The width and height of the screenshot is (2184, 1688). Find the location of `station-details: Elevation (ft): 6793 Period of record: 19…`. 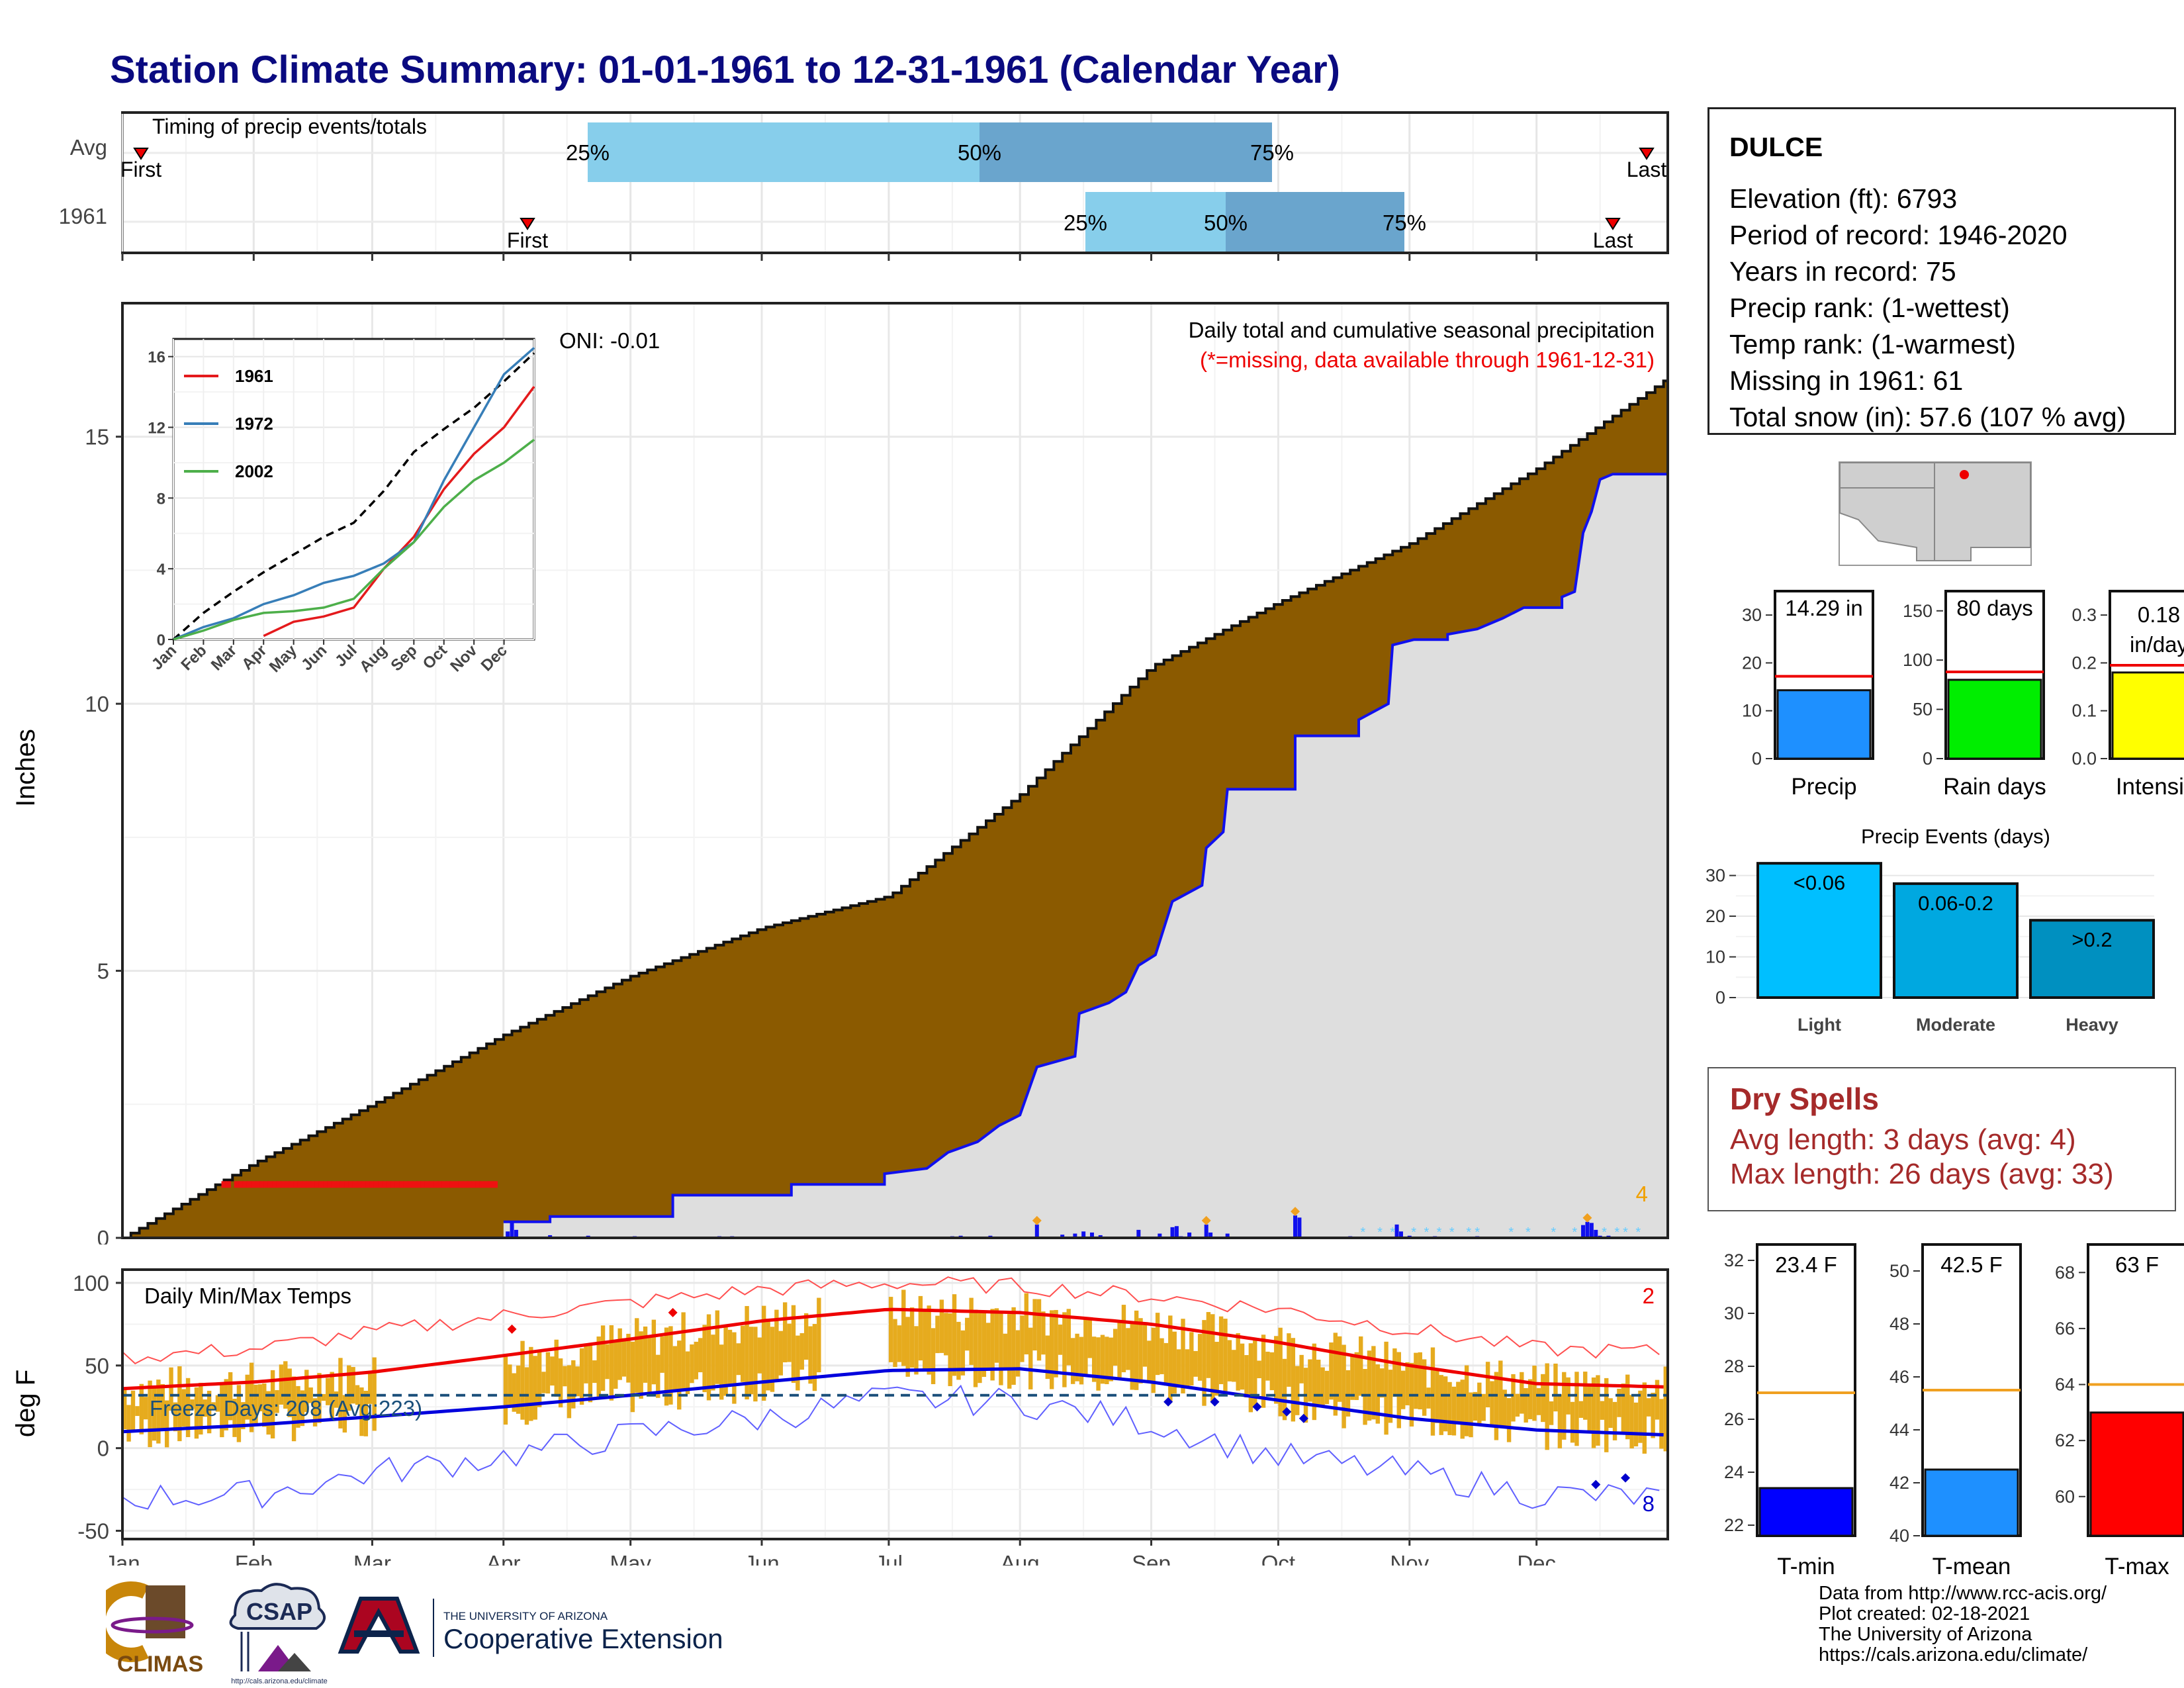

station-details: Elevation (ft): 6793 Period of record: 19… is located at coordinates (1928, 308).